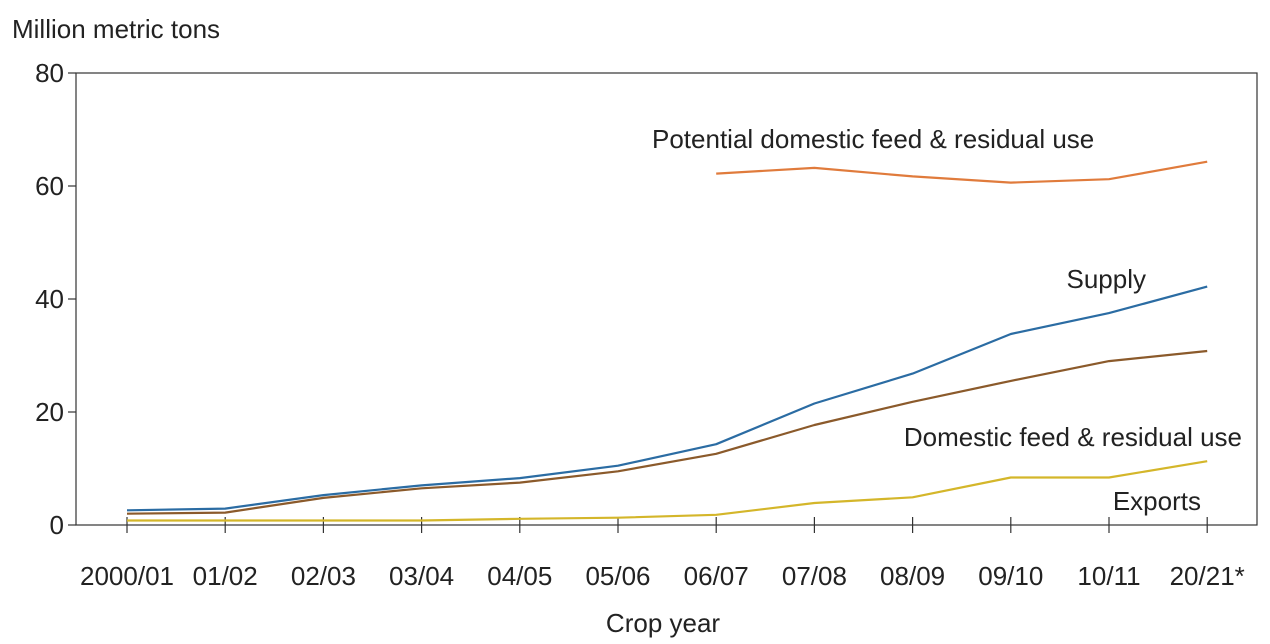 The image size is (1270, 644). I want to click on series-label-exports: Exports, so click(1157, 501).